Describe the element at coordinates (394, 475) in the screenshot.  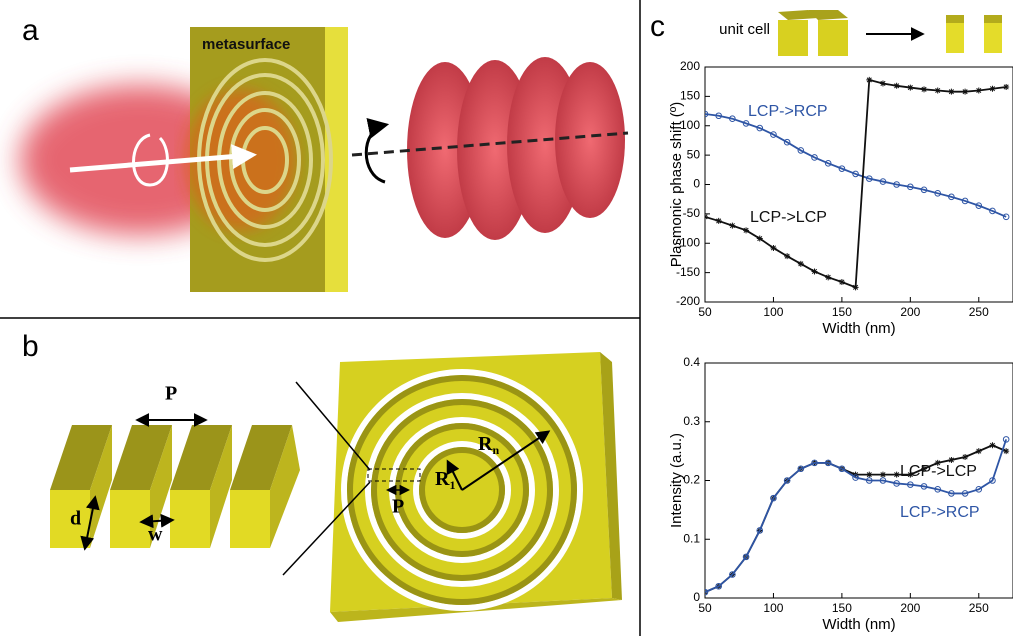
I see `zoom-box` at that location.